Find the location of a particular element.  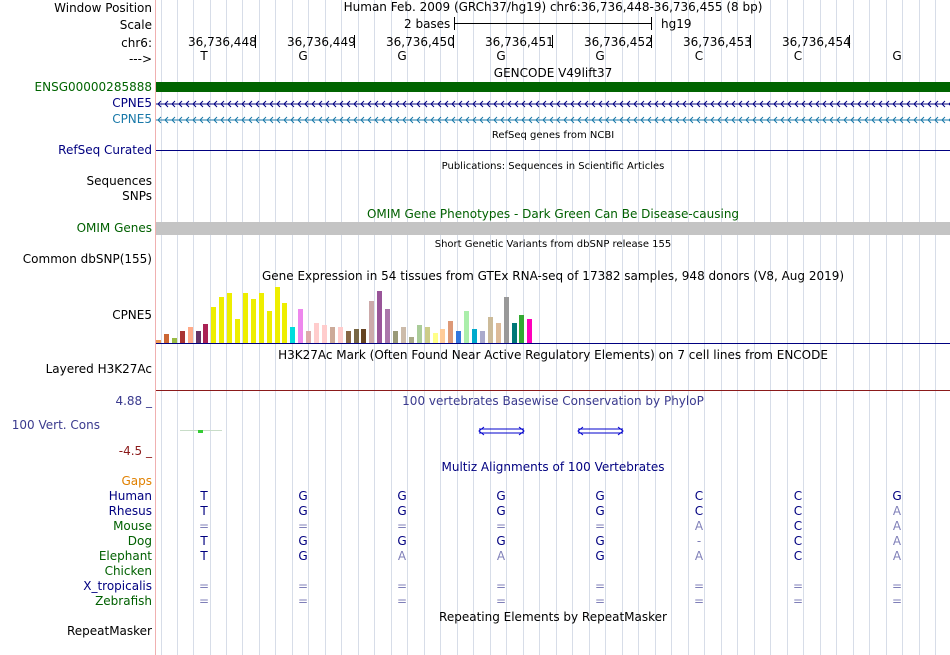

species-label-elephant: Elephant is located at coordinates (125, 556).